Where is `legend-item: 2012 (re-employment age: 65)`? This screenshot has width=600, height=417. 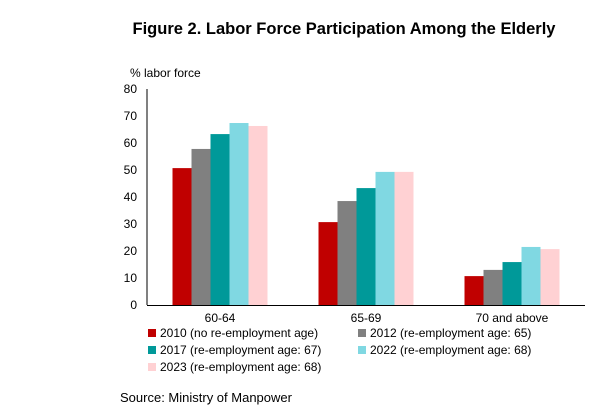 legend-item: 2012 (re-employment age: 65) is located at coordinates (473, 332).